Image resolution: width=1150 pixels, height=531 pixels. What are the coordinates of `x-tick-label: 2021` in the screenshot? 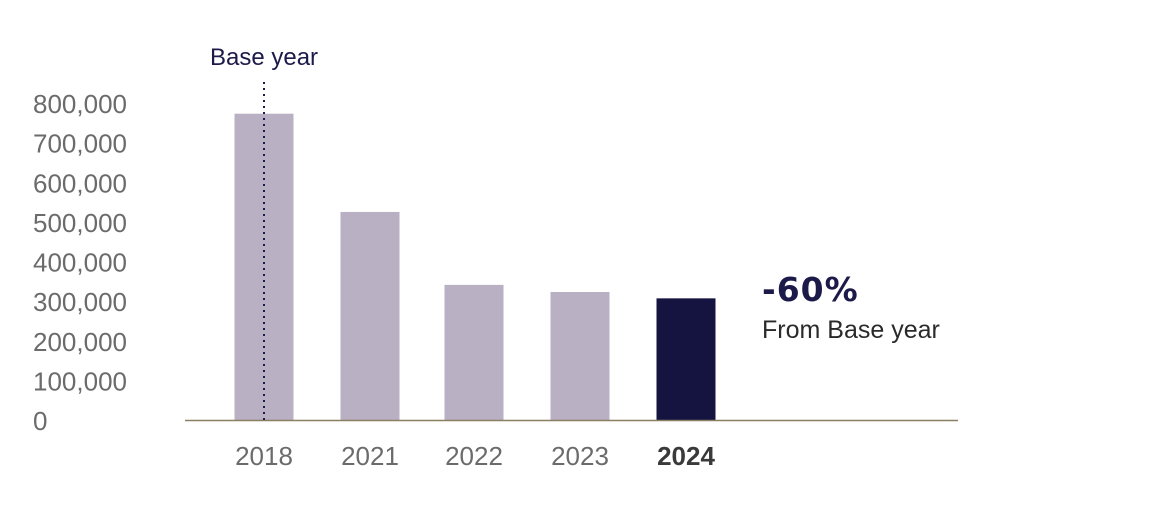 It's located at (370, 456).